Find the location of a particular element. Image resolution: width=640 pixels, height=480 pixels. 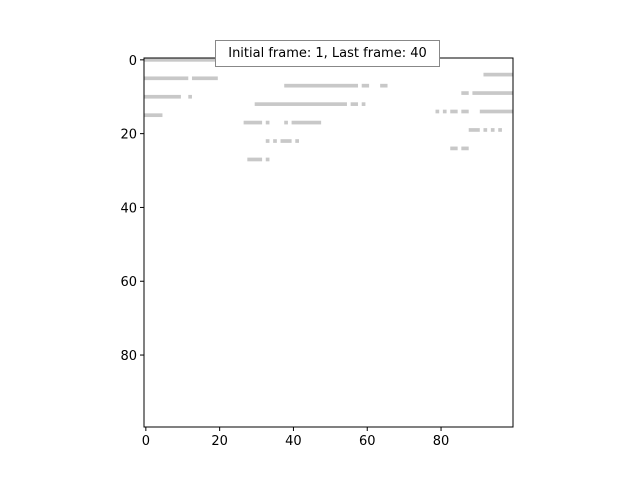

x-tick-label: 20 is located at coordinates (219, 441).